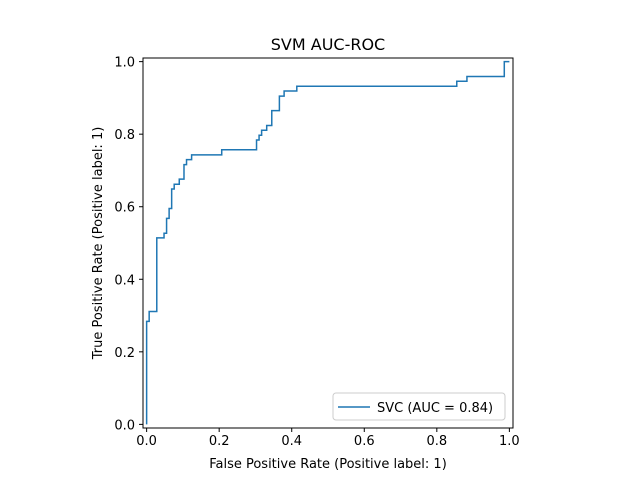 The width and height of the screenshot is (640, 484). I want to click on y-tick-label: 1.0, so click(124, 63).